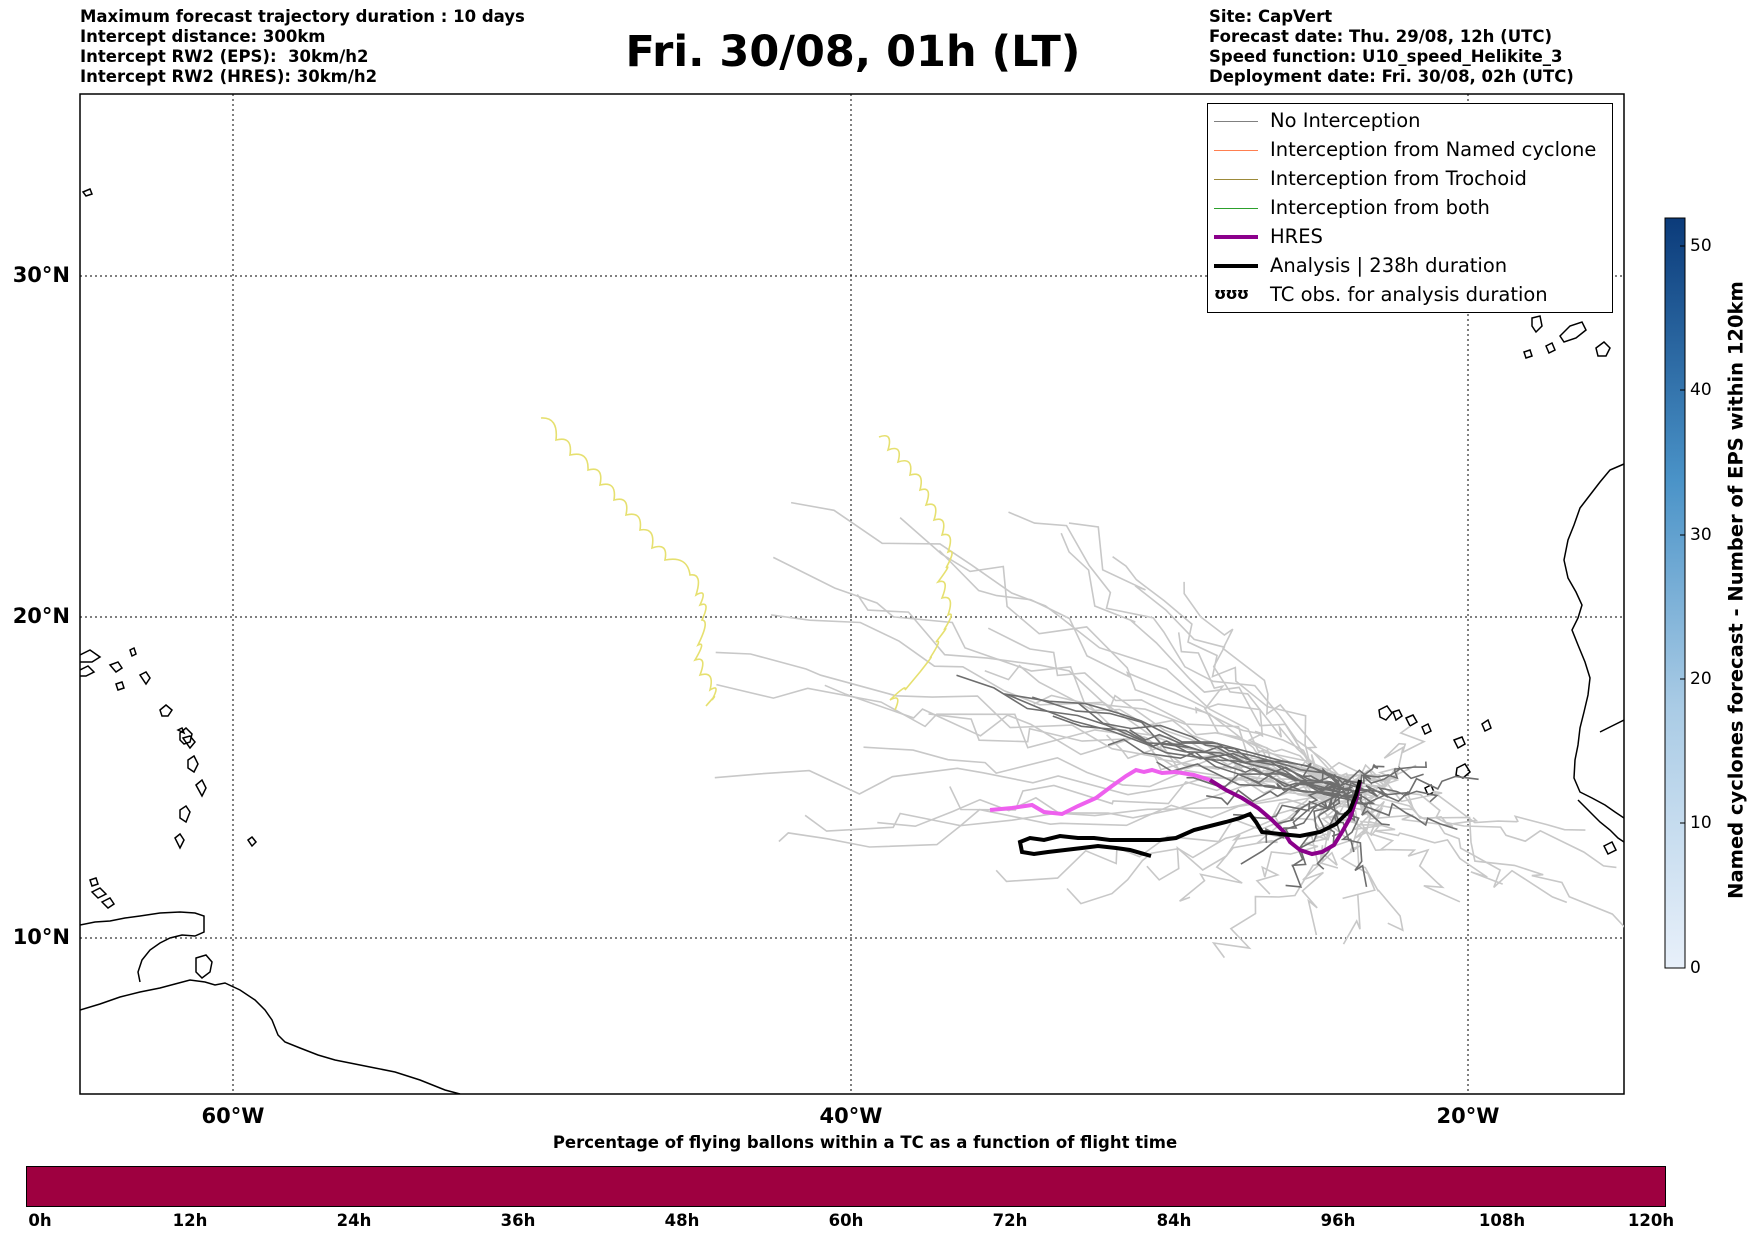 Image resolution: width=1752 pixels, height=1241 pixels. I want to click on header-left-line: Intercept distance: 300km, so click(203, 36).